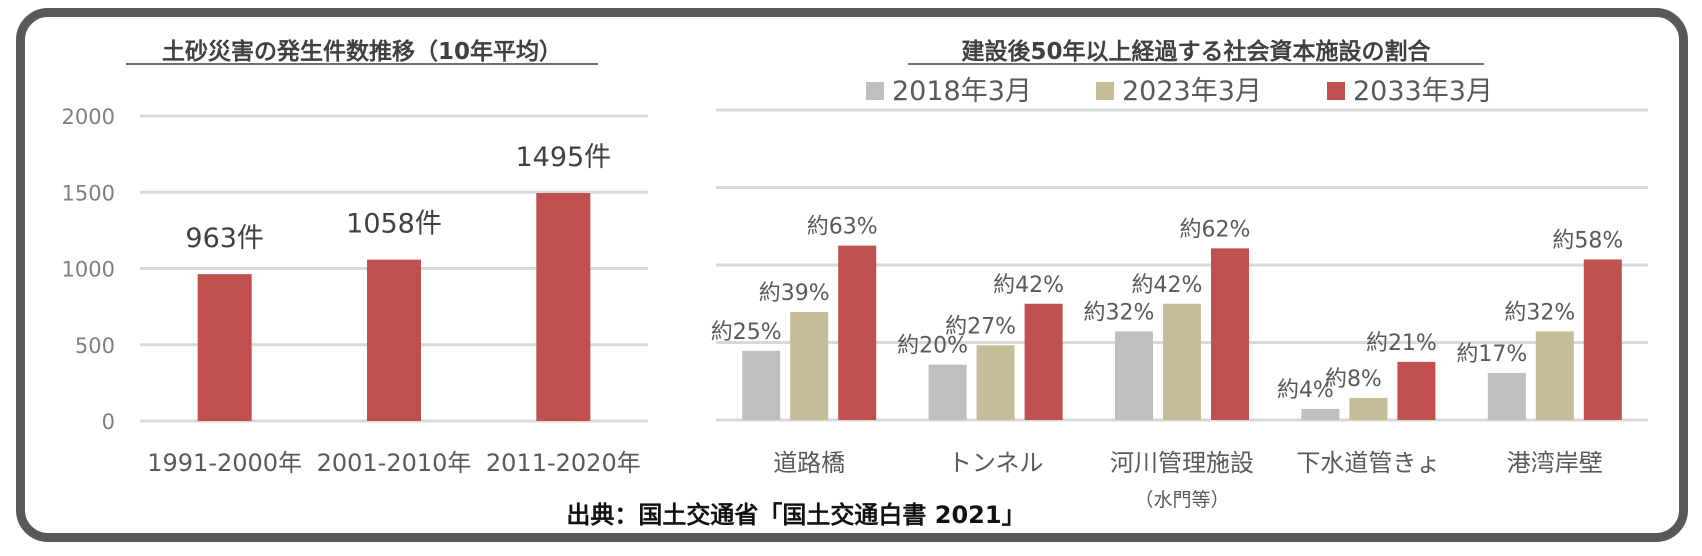 The width and height of the screenshot is (1702, 556). What do you see at coordinates (746, 332) in the screenshot?
I see `right-bar-data-label: 約25%` at bounding box center [746, 332].